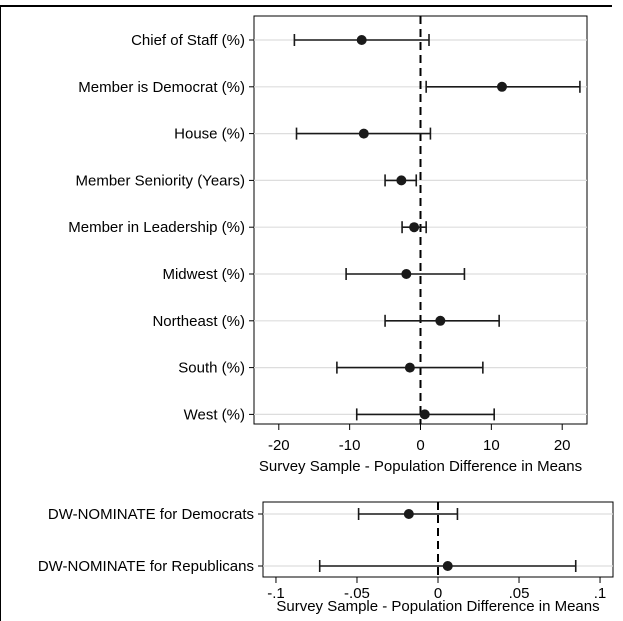  Describe the element at coordinates (188, 40) in the screenshot. I see `category-label: Chief of Staff (%)` at that location.